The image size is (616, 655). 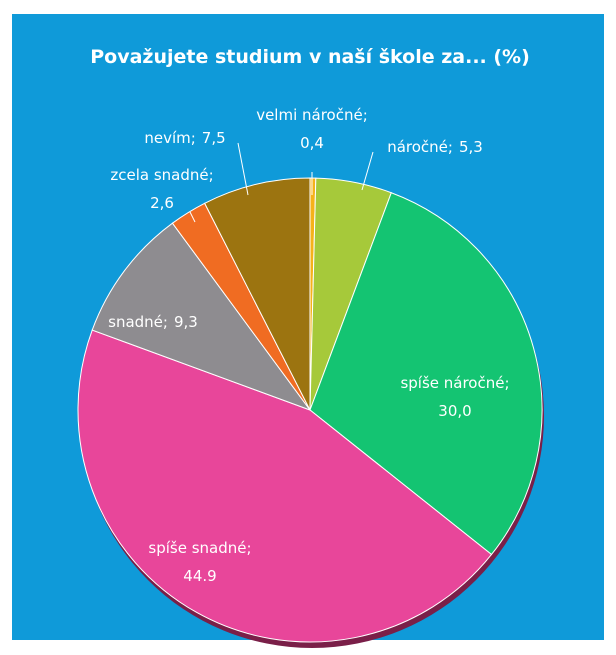 What do you see at coordinates (167, 138) in the screenshot?
I see `label-category: nevím` at bounding box center [167, 138].